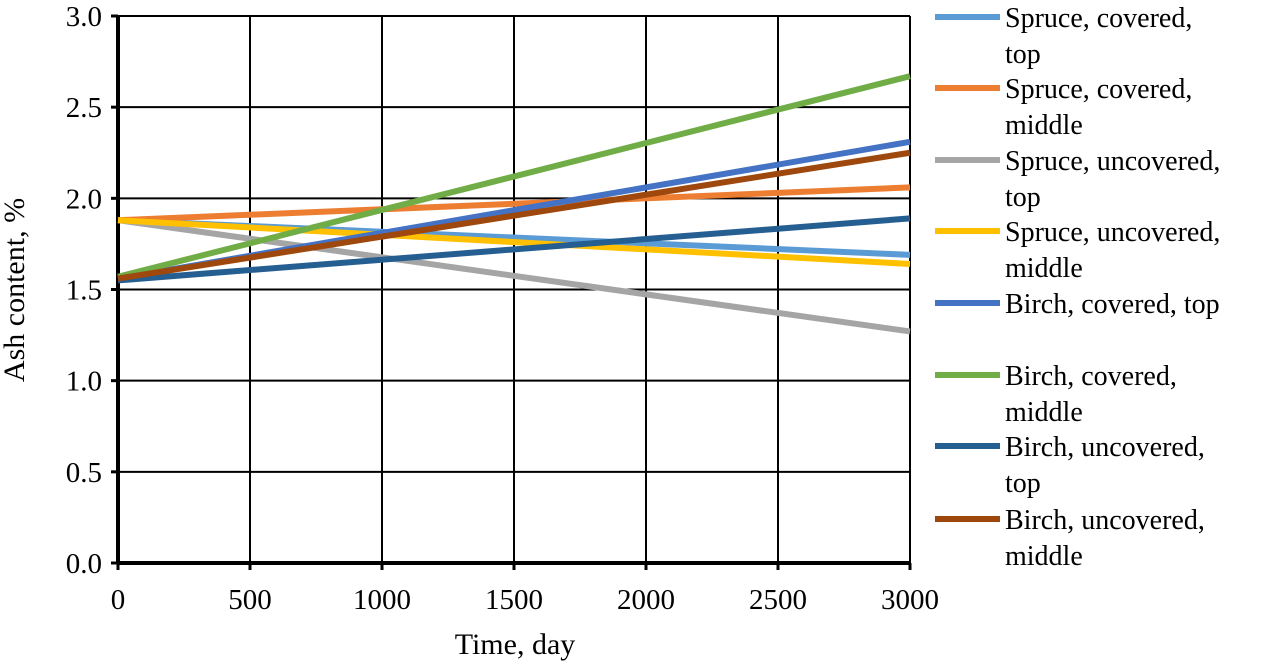  I want to click on y-tick-label: 0.5, so click(84, 473).